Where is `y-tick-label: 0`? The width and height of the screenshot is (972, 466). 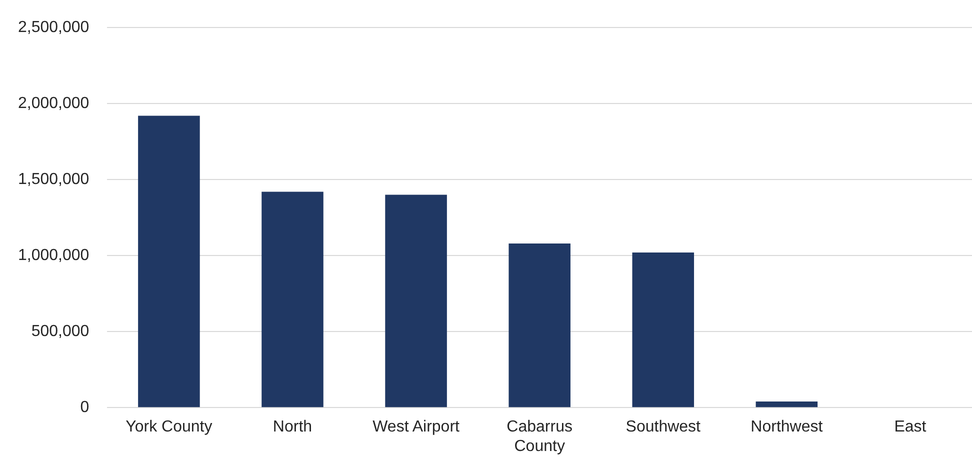
y-tick-label: 0 is located at coordinates (85, 407).